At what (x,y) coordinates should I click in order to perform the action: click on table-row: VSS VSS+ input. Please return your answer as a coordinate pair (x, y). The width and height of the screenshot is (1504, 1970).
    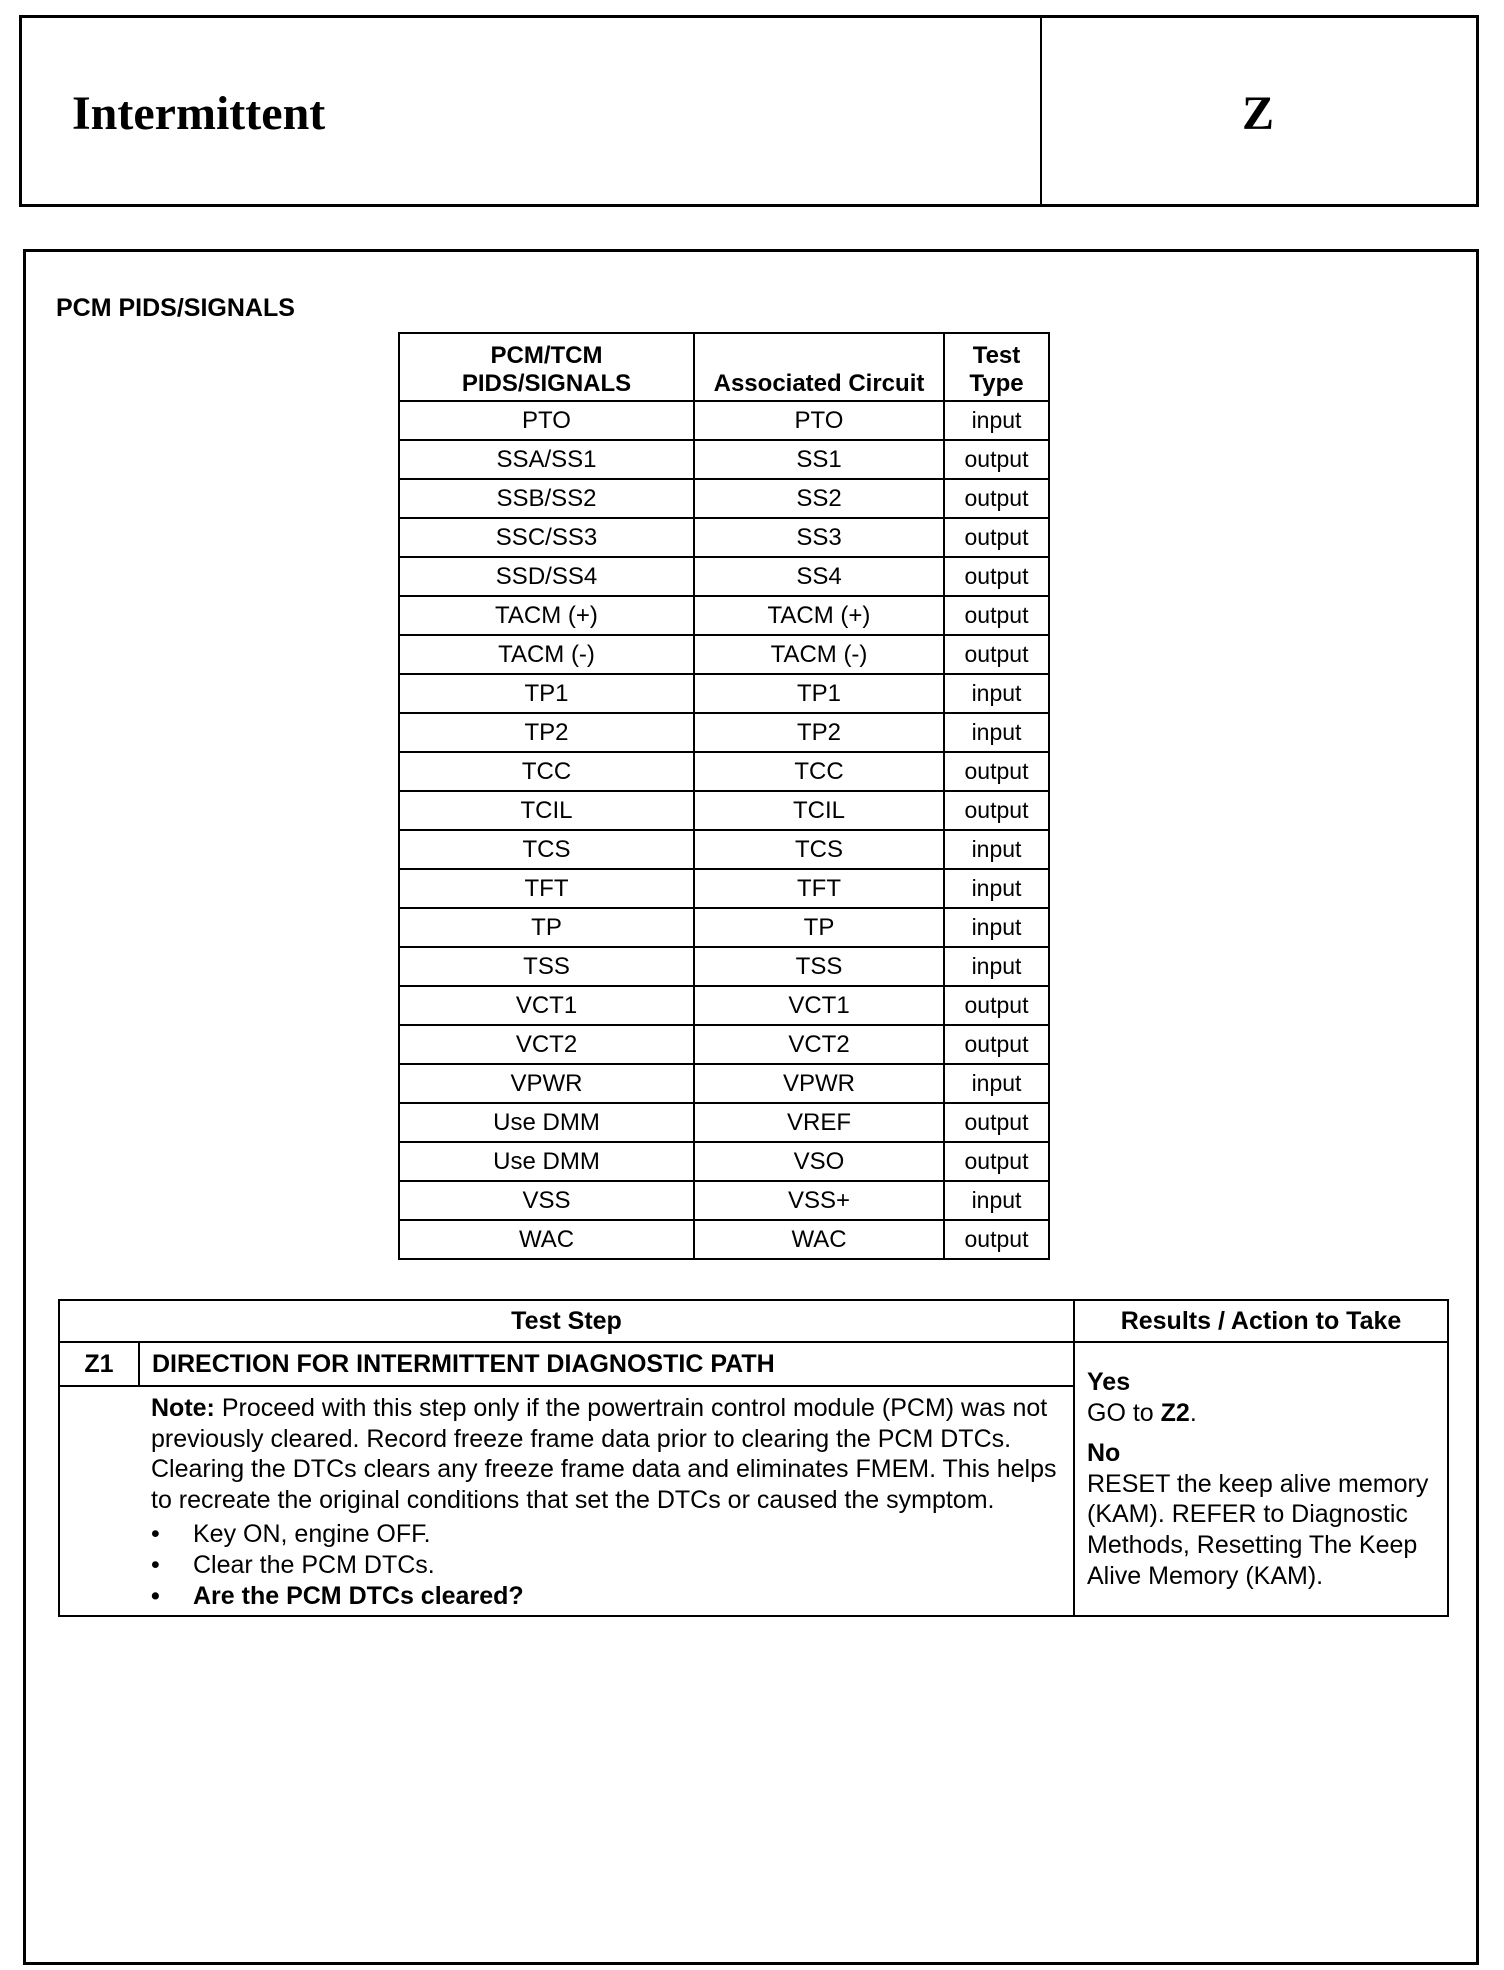
    Looking at the image, I should click on (724, 1200).